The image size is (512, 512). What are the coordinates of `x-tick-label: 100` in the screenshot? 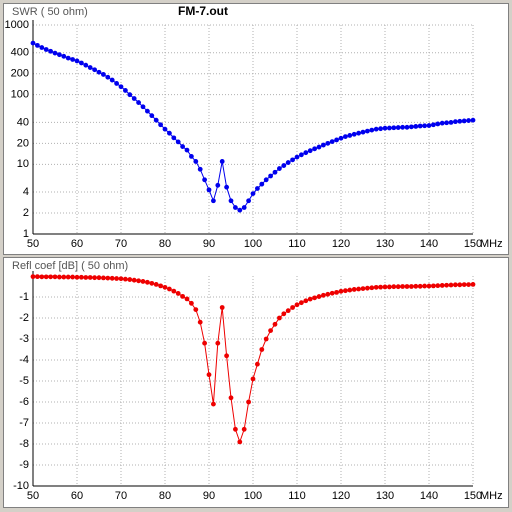 It's located at (253, 496).